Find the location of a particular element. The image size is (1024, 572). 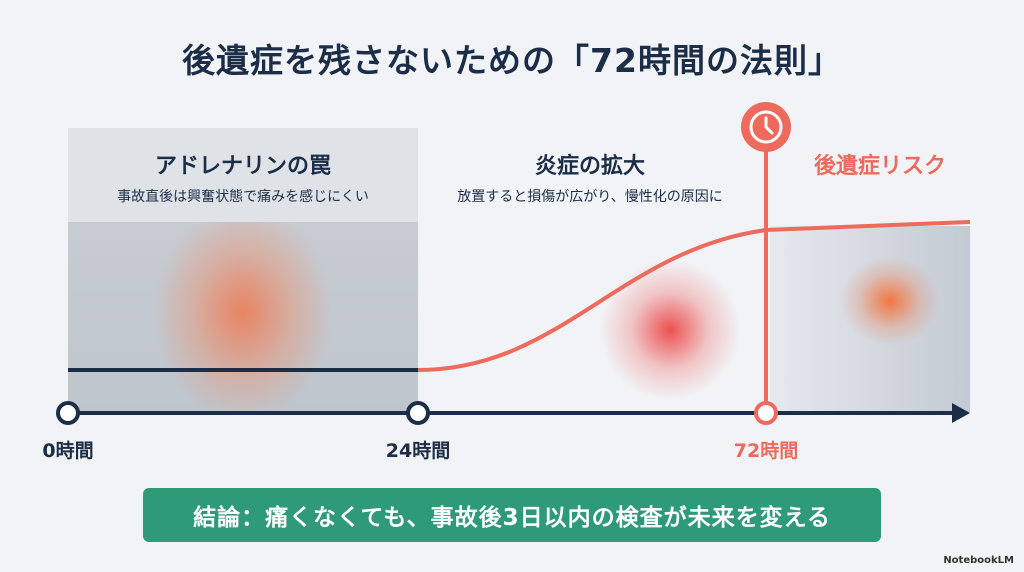

clock-icon is located at coordinates (766, 127).